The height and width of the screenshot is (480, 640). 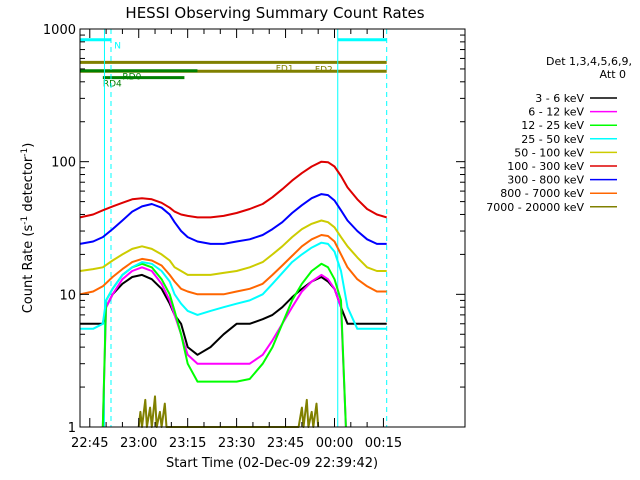 What do you see at coordinates (274, 13) in the screenshot?
I see `chart-title: HESSI Observing Summary Count Rates` at bounding box center [274, 13].